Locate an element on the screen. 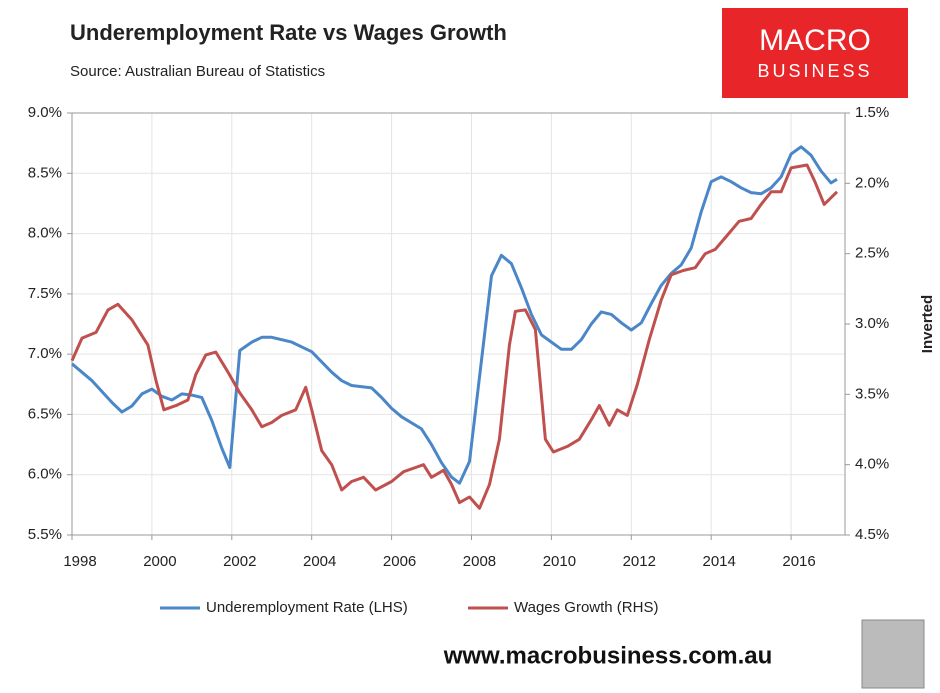  y2-tick-label: 3.5% is located at coordinates (872, 393).